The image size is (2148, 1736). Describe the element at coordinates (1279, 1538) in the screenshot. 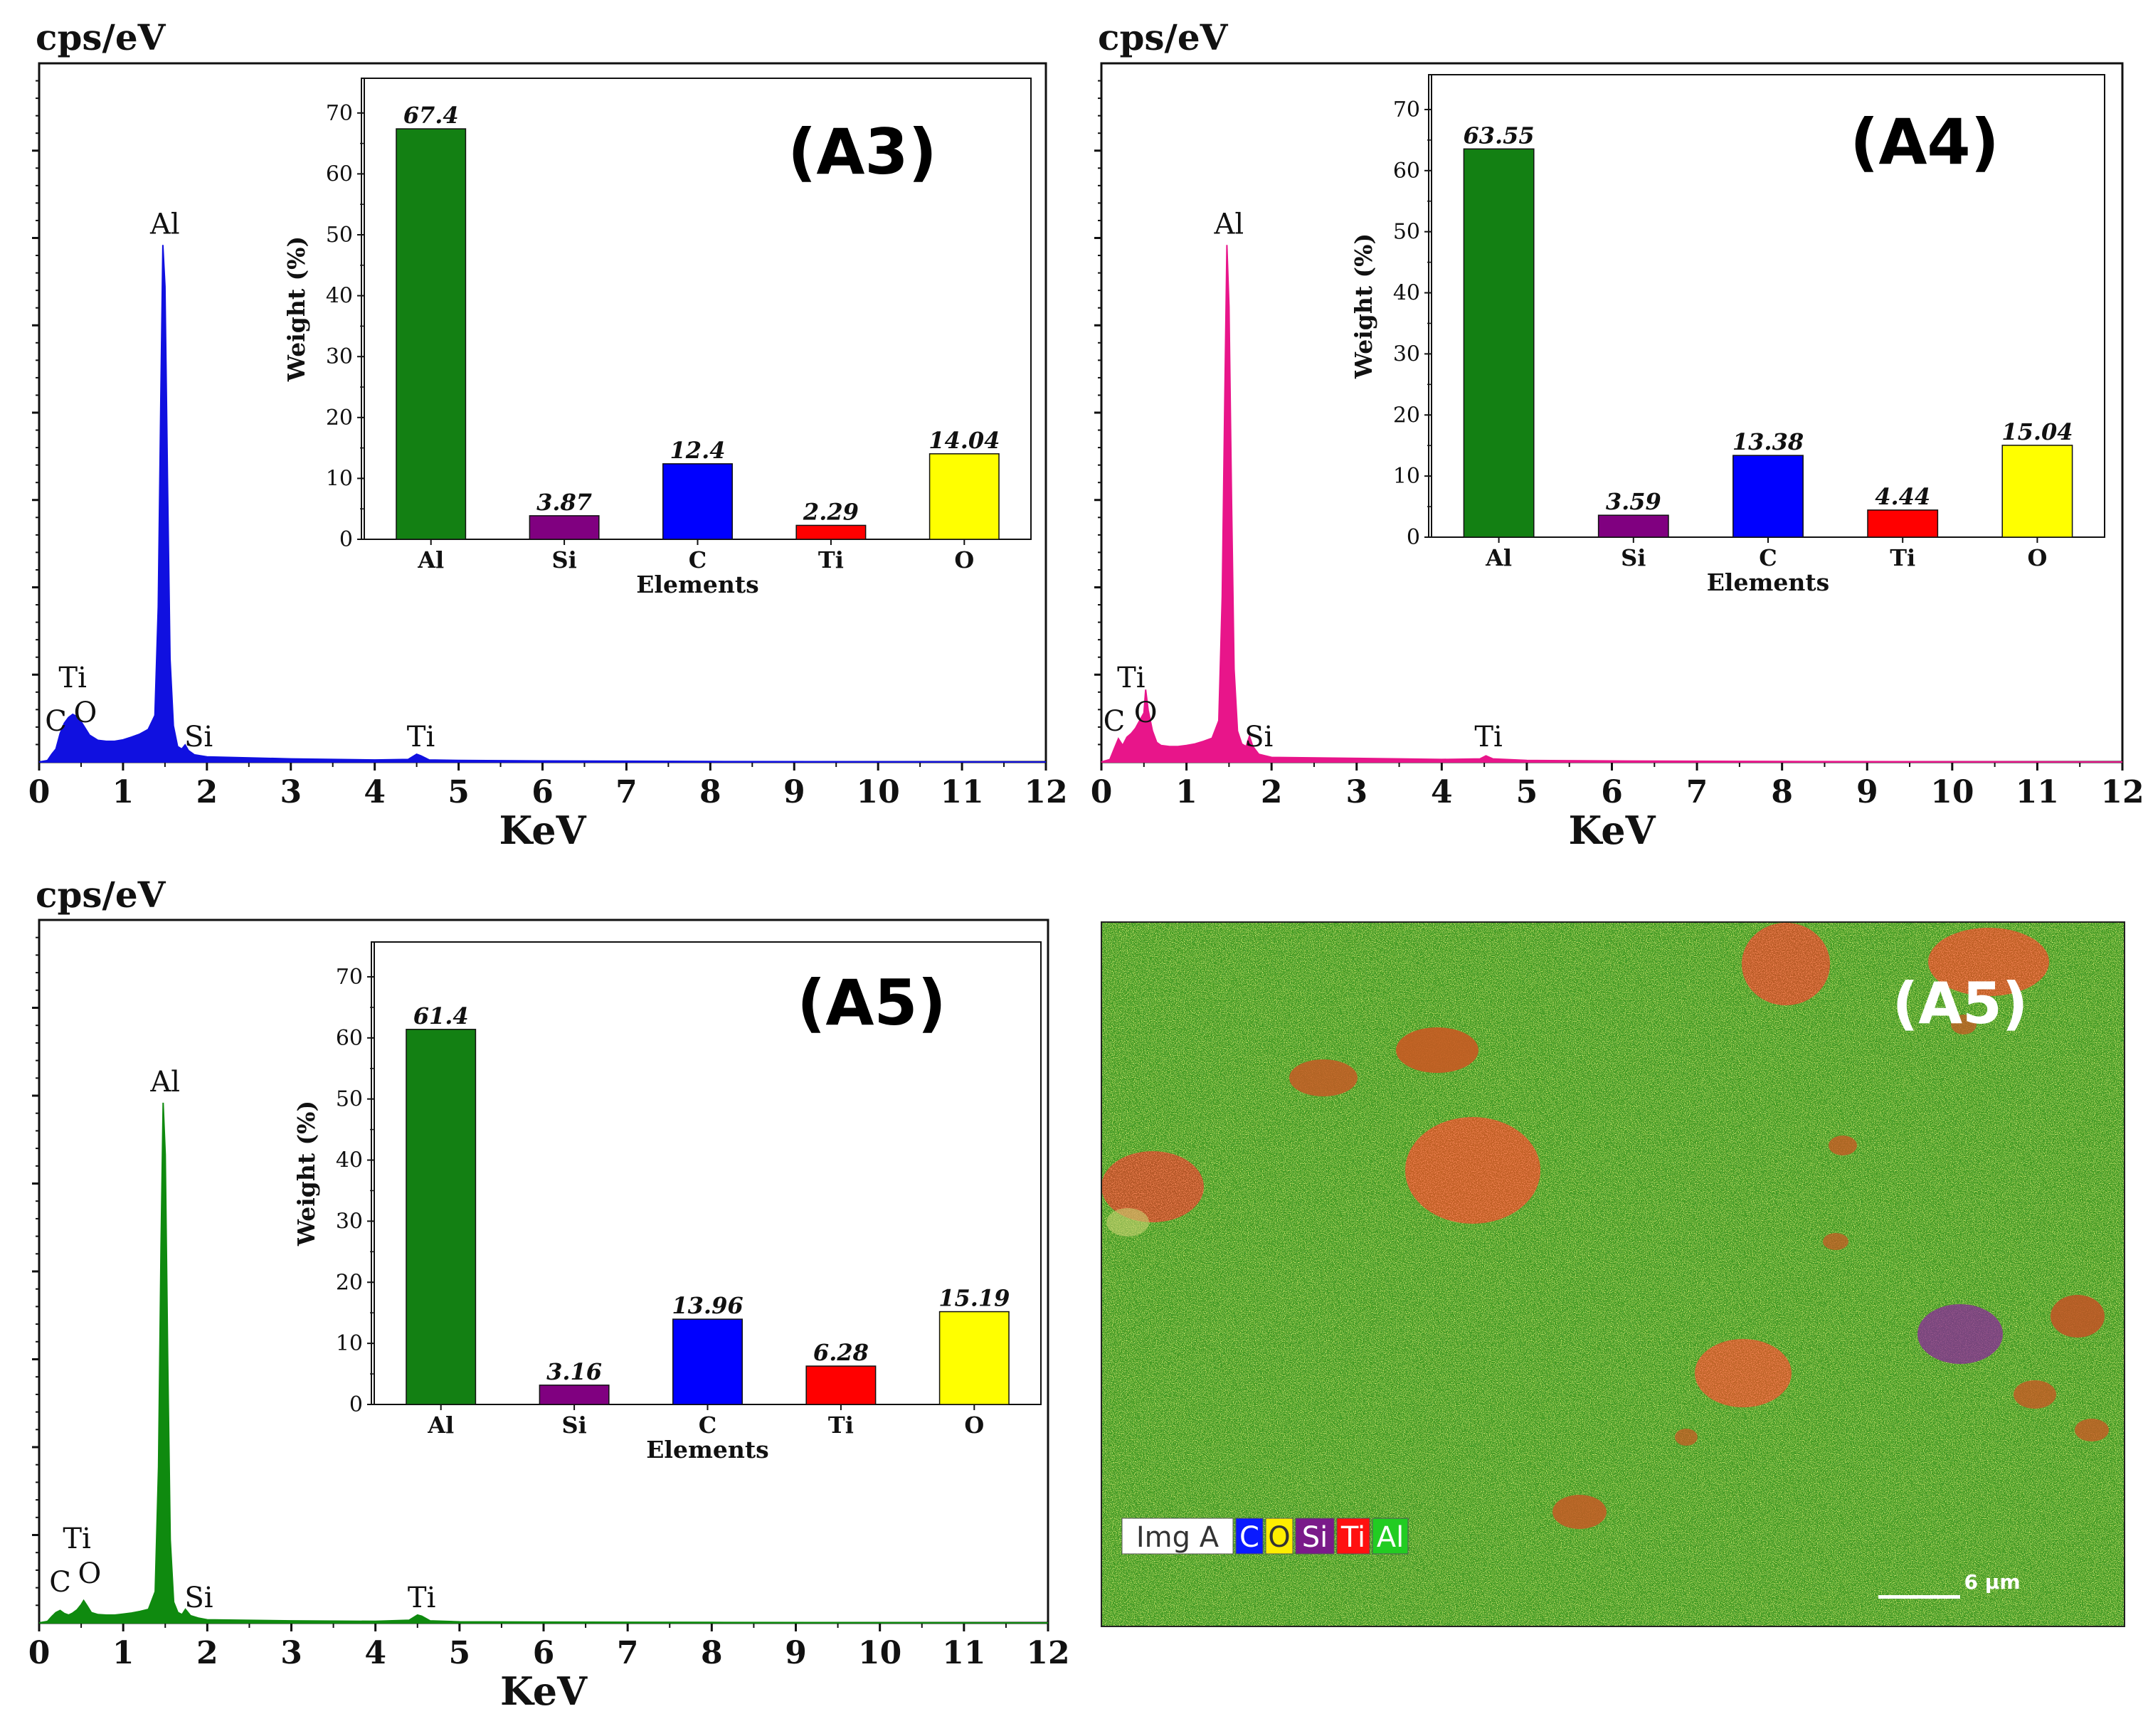

I see `legend-label: O` at that location.